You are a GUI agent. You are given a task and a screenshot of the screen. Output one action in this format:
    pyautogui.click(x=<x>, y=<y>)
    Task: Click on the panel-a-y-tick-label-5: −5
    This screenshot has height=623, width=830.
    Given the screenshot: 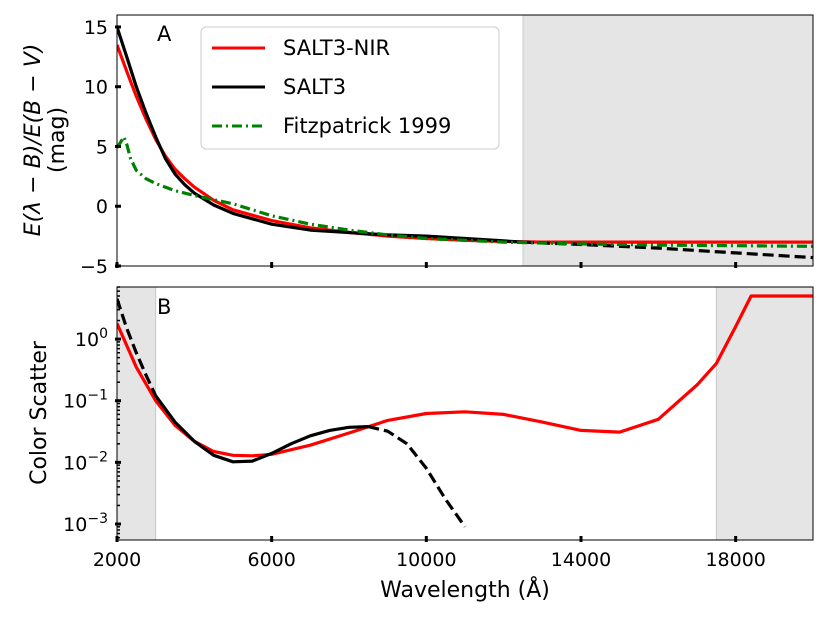 What is the action you would take?
    pyautogui.click(x=94, y=267)
    